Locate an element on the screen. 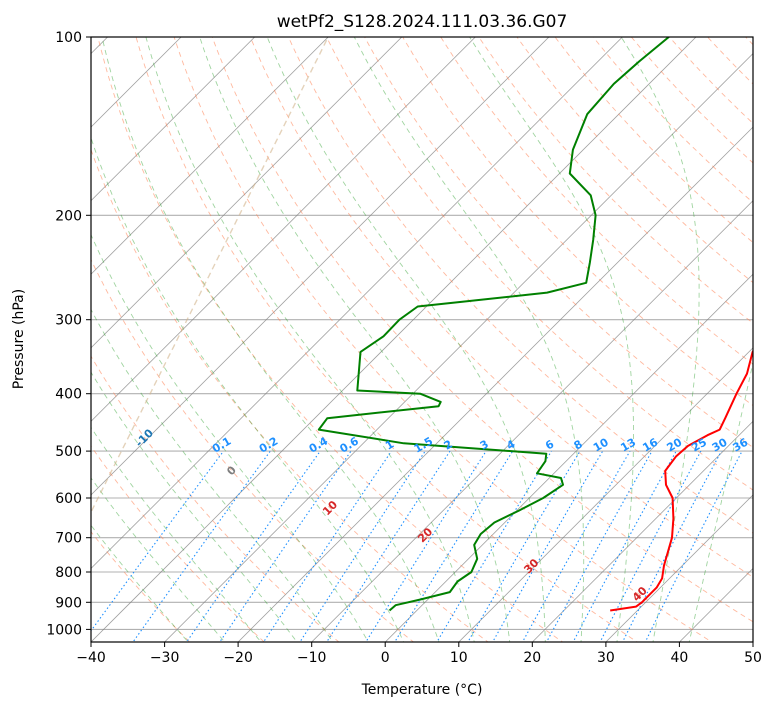 The height and width of the screenshot is (712, 775). x-tick-label: 40 is located at coordinates (679, 658).